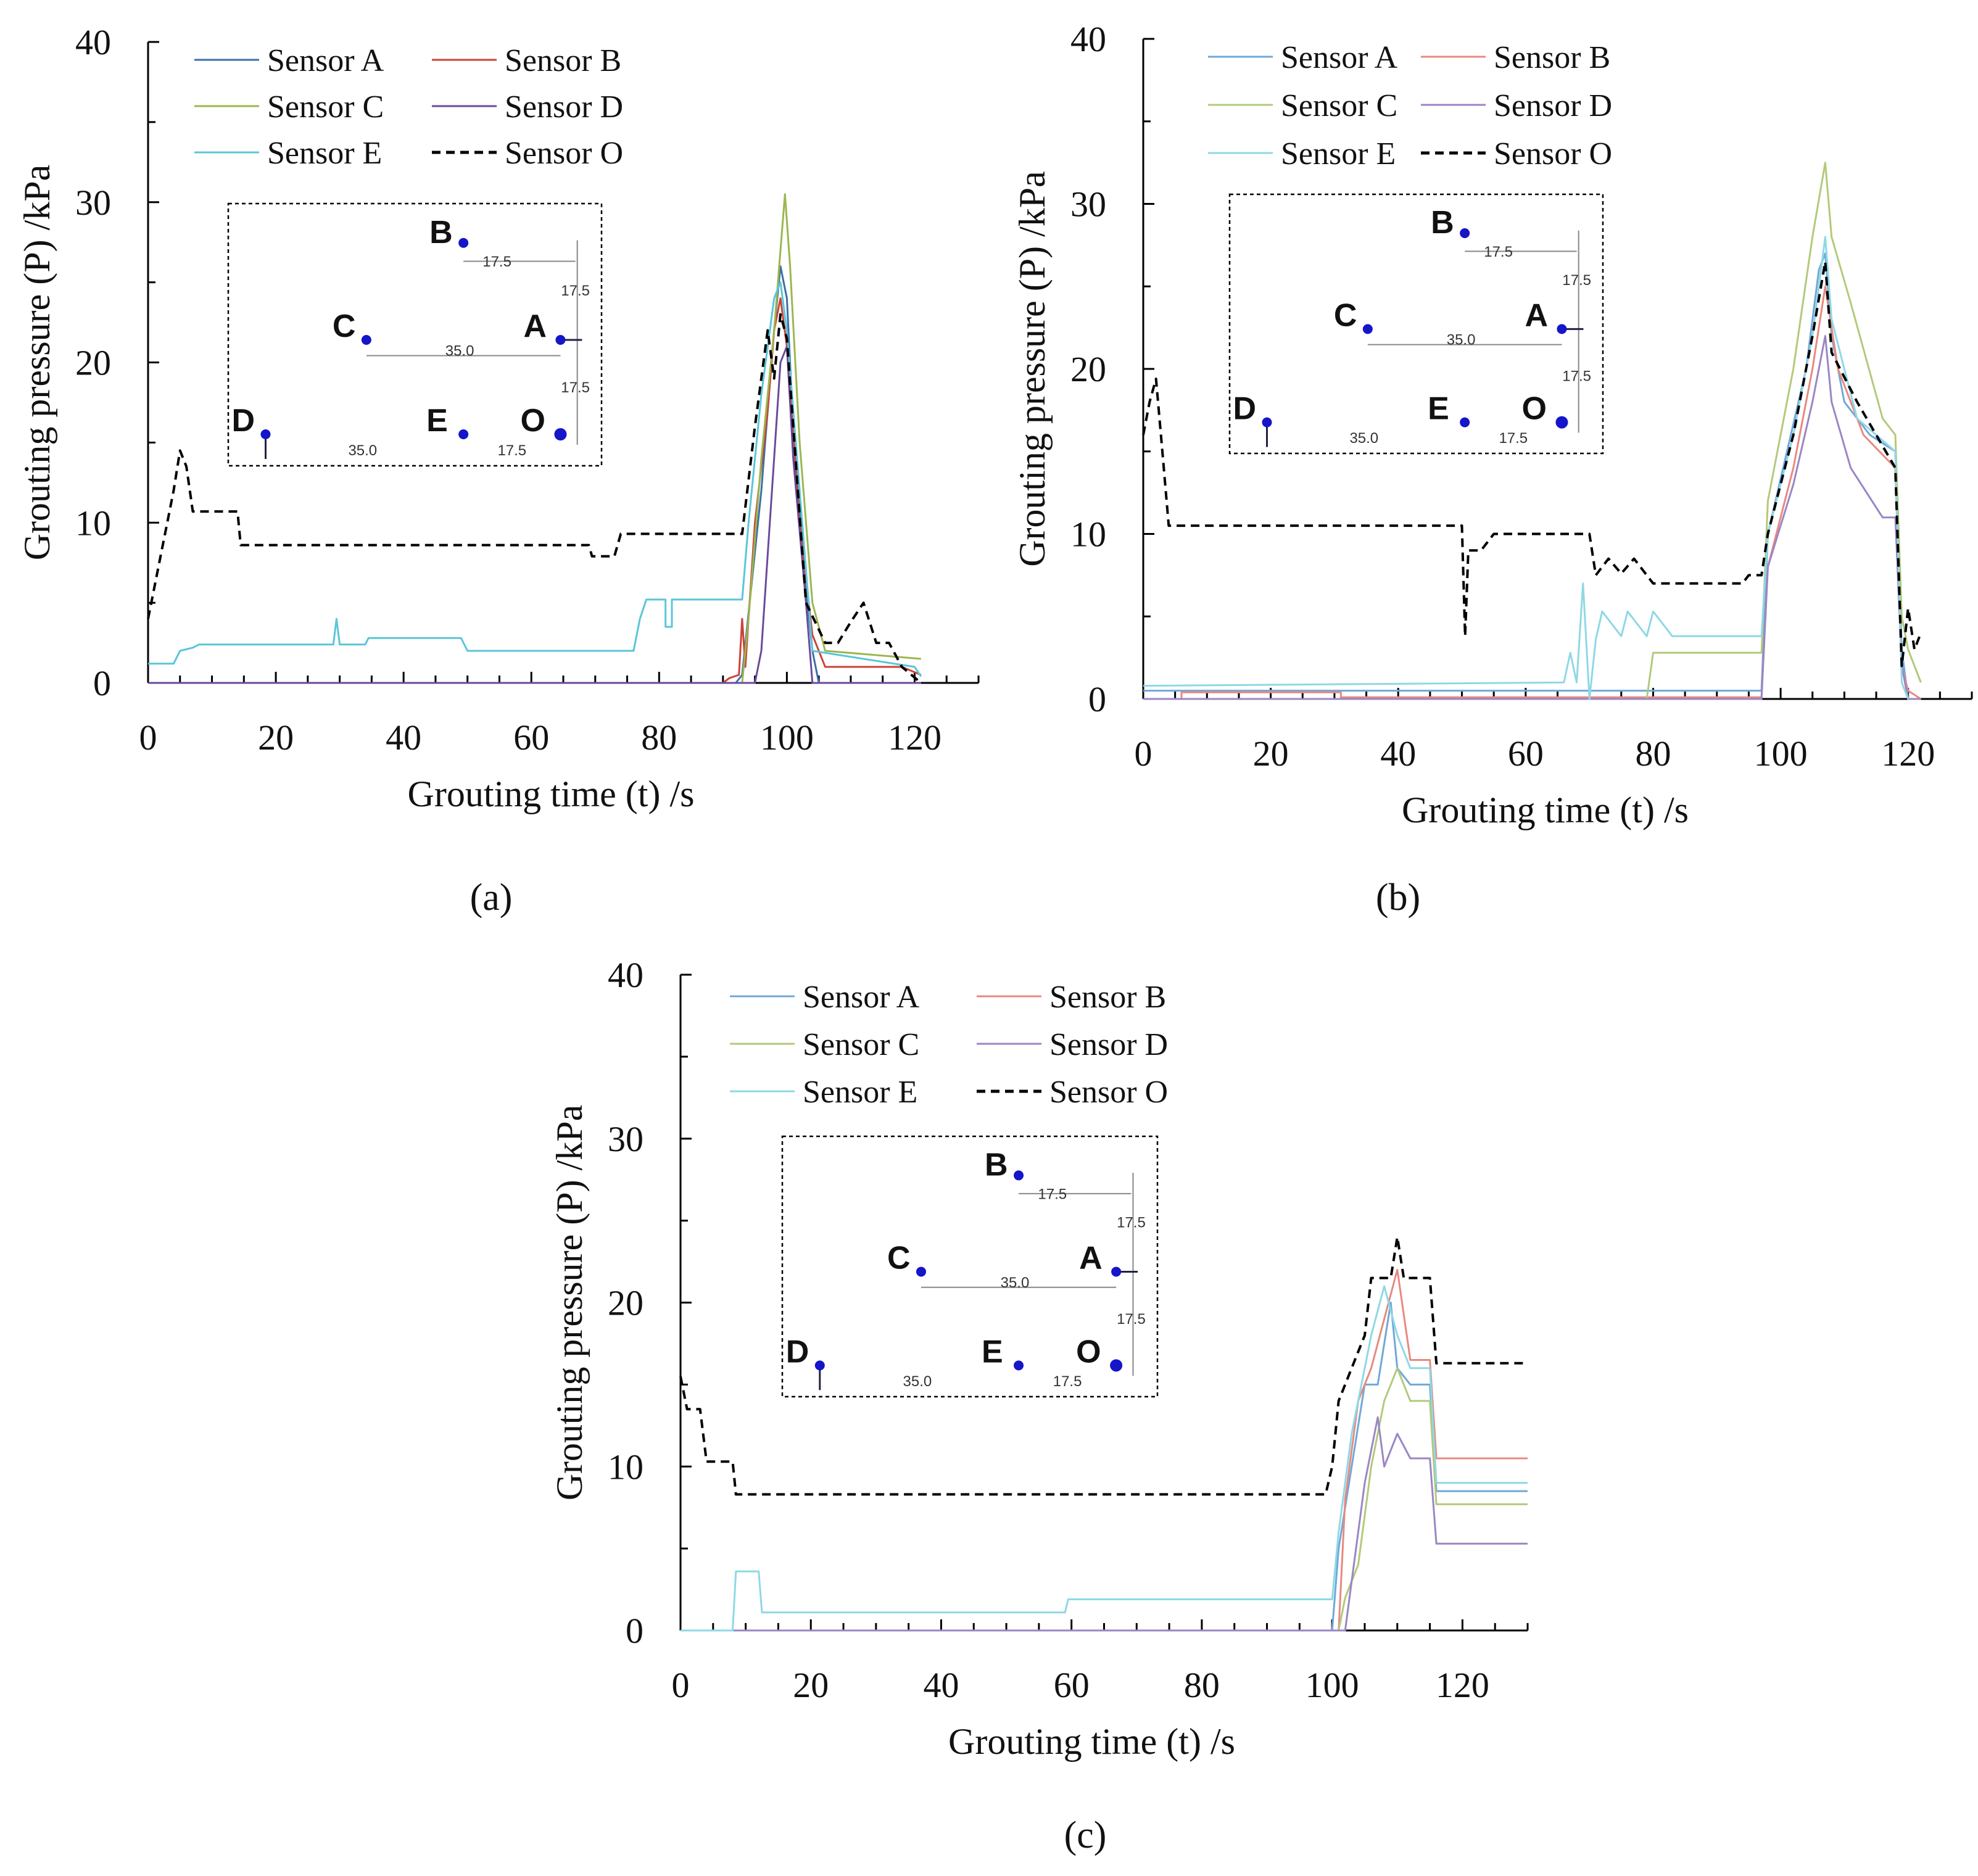 The image size is (1978, 1876). Describe the element at coordinates (634, 1631) in the screenshot. I see `y-tick-label: 0` at that location.